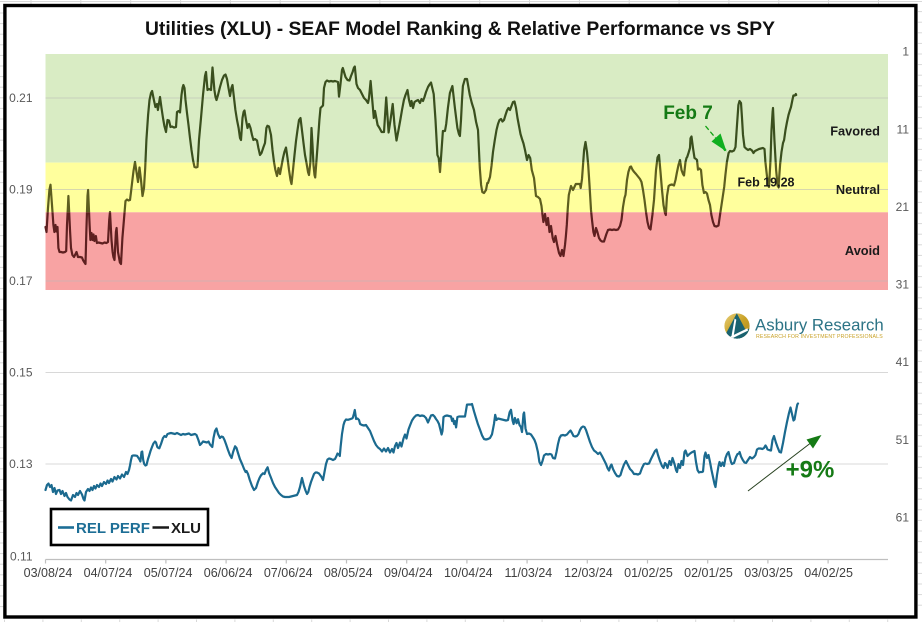 The image size is (922, 627). I want to click on svg-text: Neutral, so click(858, 189).